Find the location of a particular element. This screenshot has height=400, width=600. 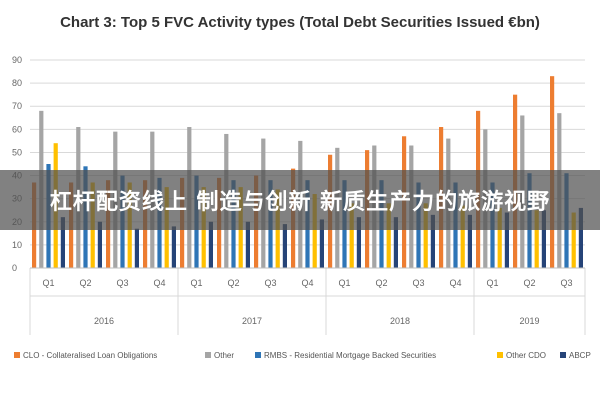

y-tick-label: 0 is located at coordinates (14, 268).